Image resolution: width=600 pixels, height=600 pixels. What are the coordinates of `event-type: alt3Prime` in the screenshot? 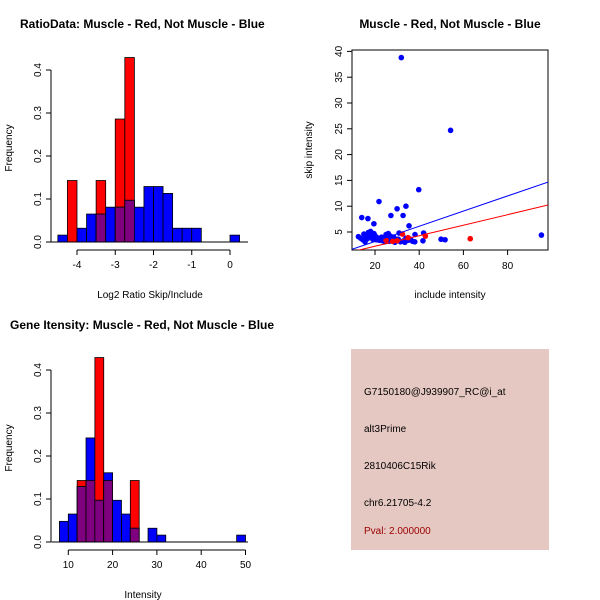 It's located at (385, 429).